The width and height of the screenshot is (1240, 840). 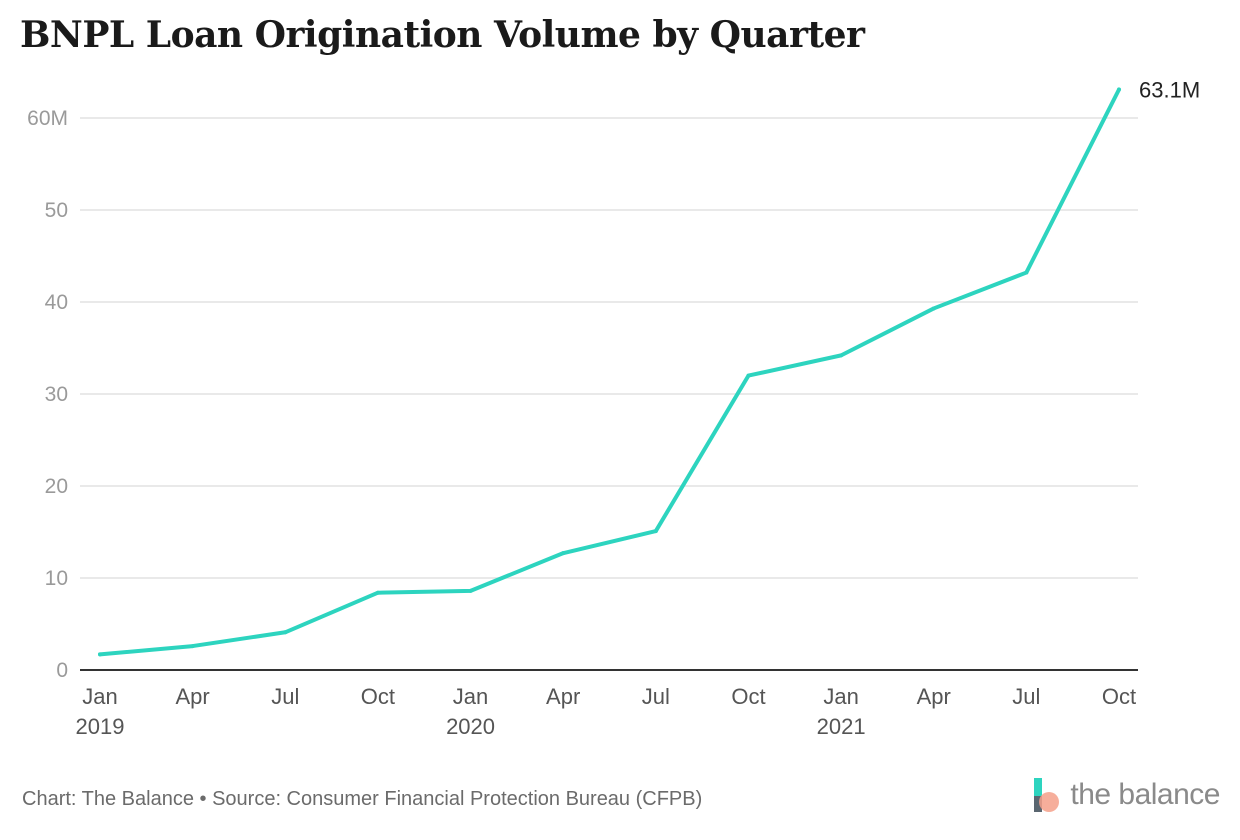 I want to click on y-tick-label: 30, so click(x=56, y=394).